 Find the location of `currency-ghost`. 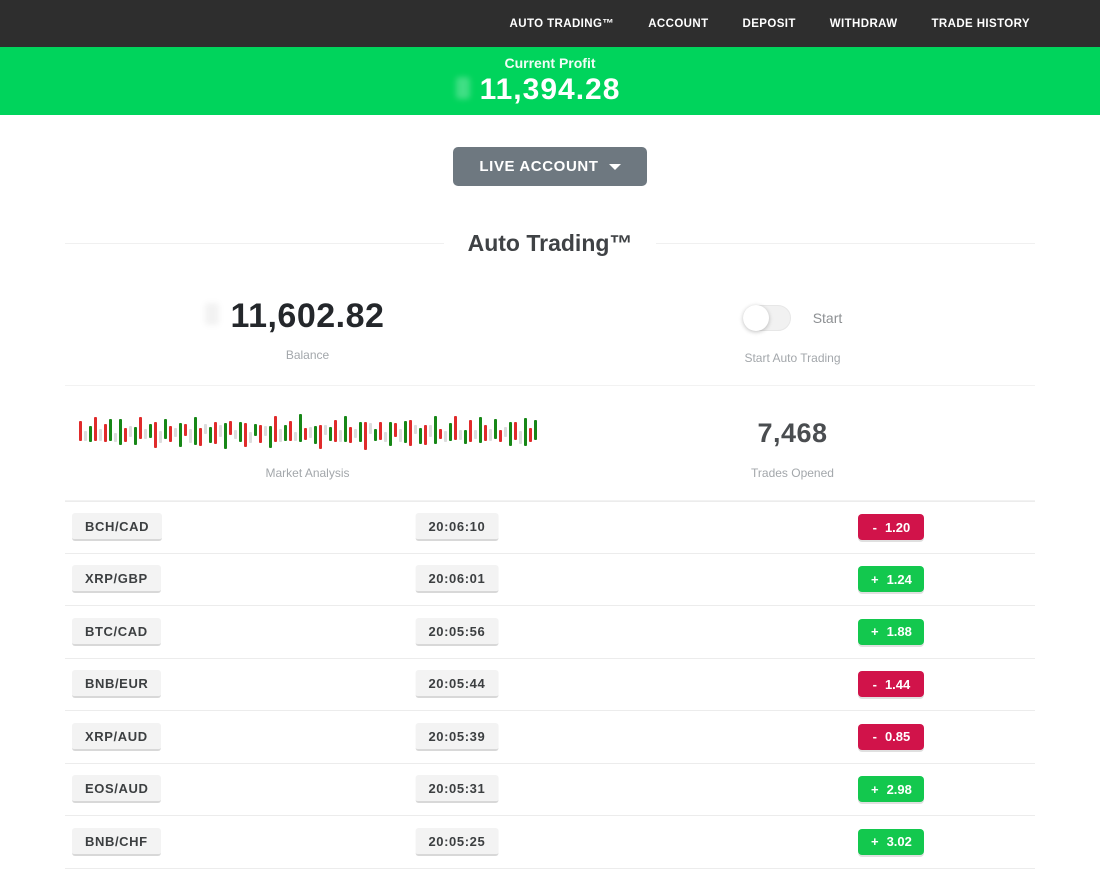

currency-ghost is located at coordinates (211, 314).